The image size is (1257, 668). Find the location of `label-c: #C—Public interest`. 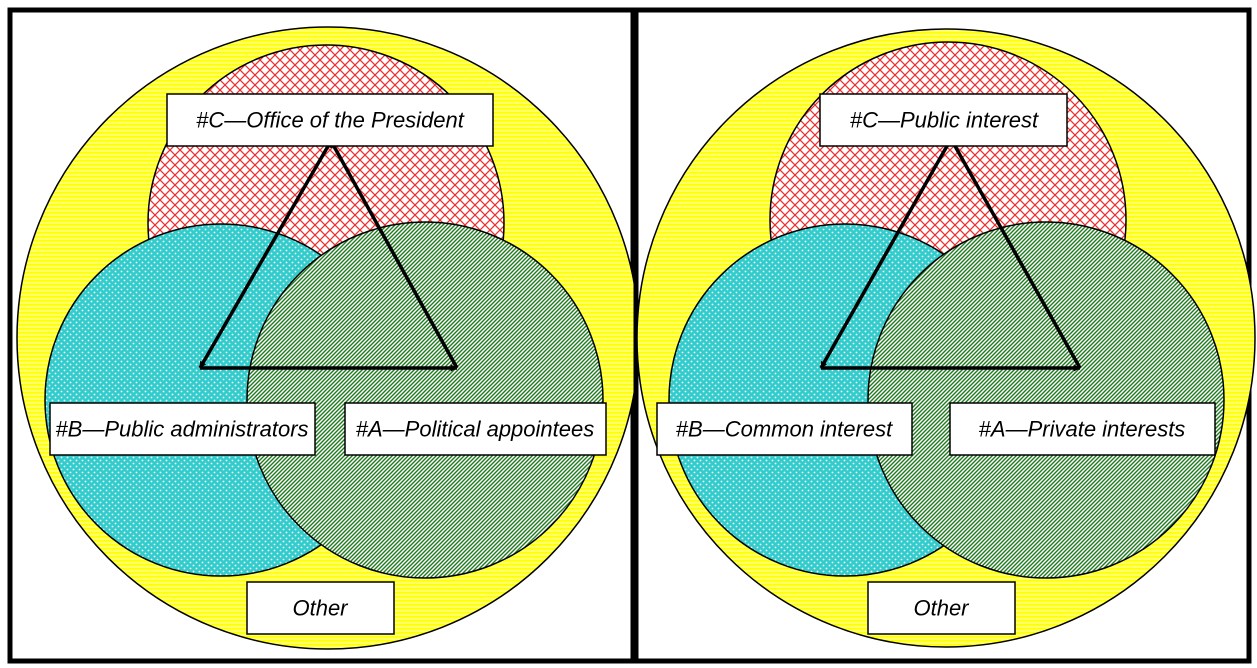

label-c: #C—Public interest is located at coordinates (943, 120).